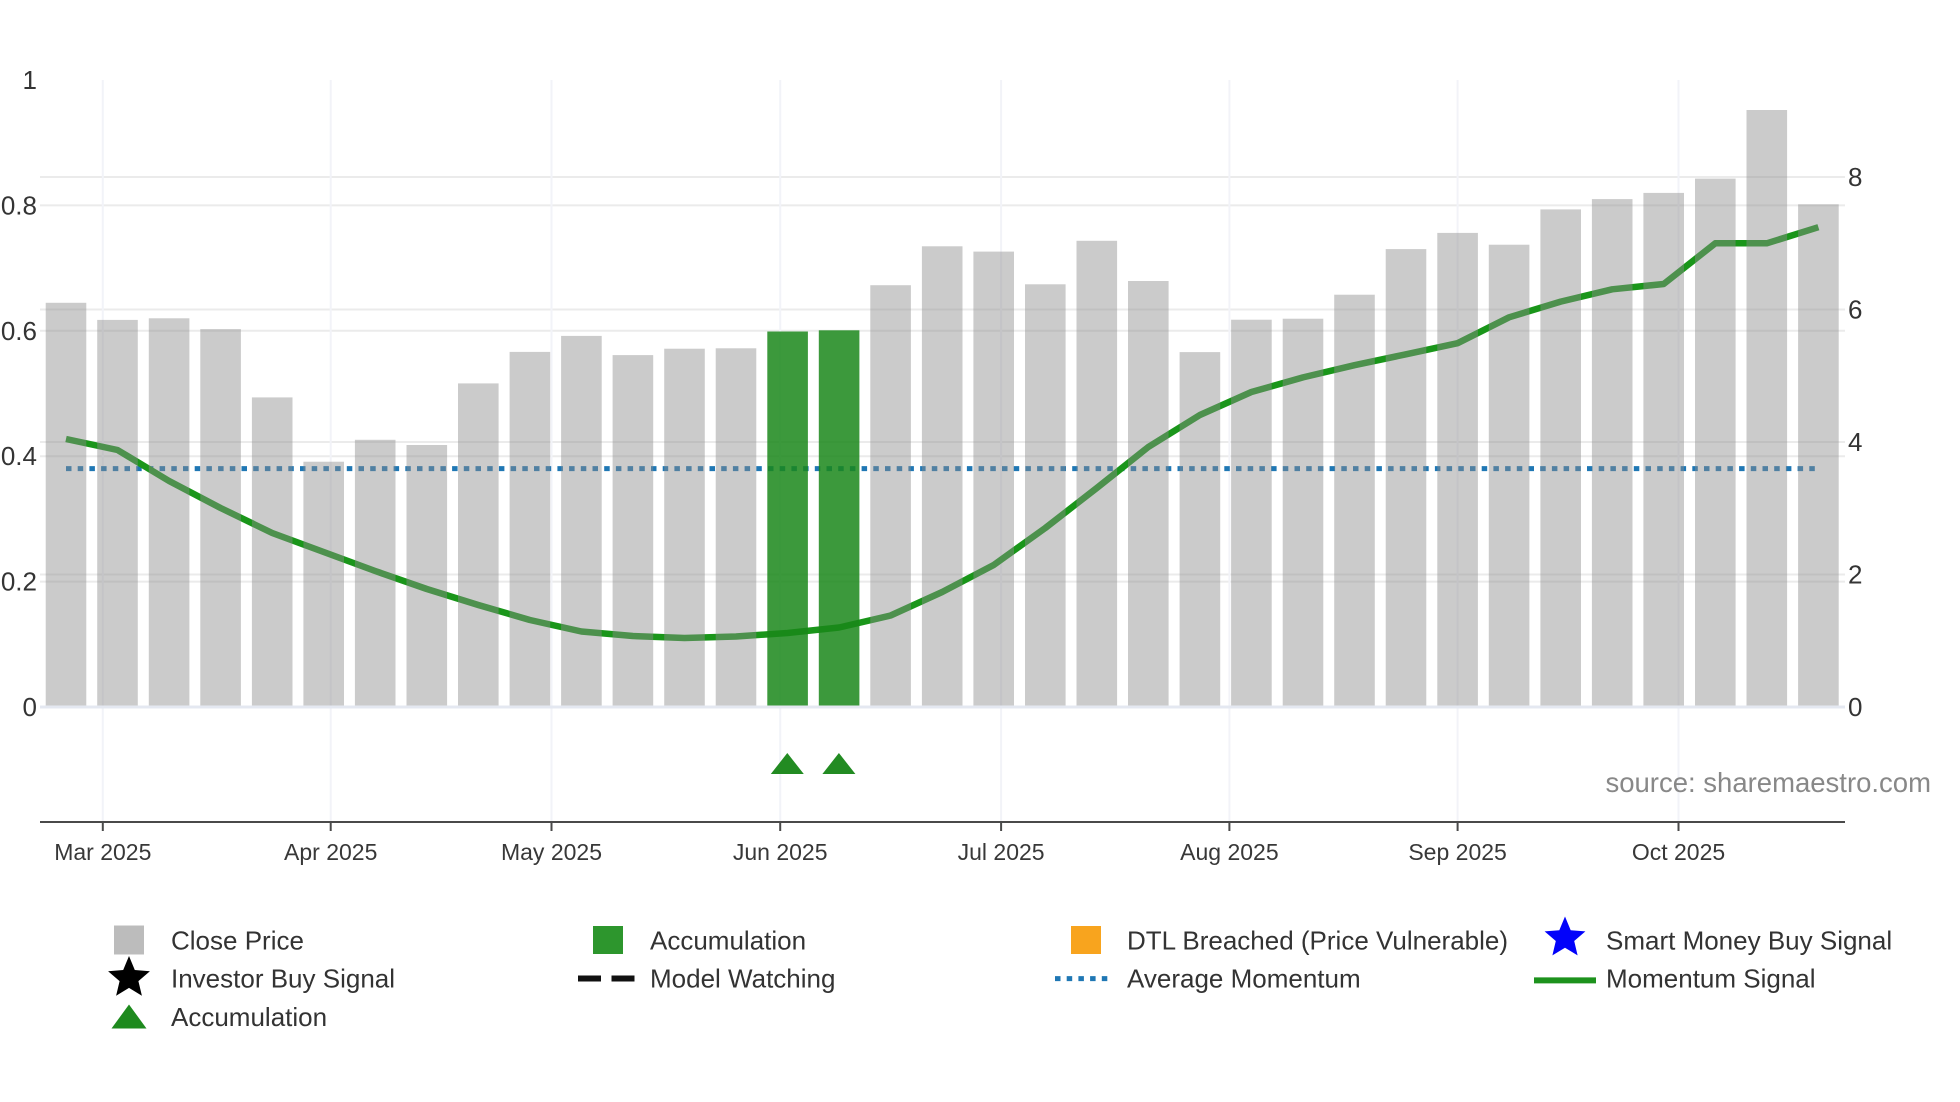 The image size is (1960, 1102). Describe the element at coordinates (1001, 852) in the screenshot. I see `svg-text: Jul 2025` at that location.